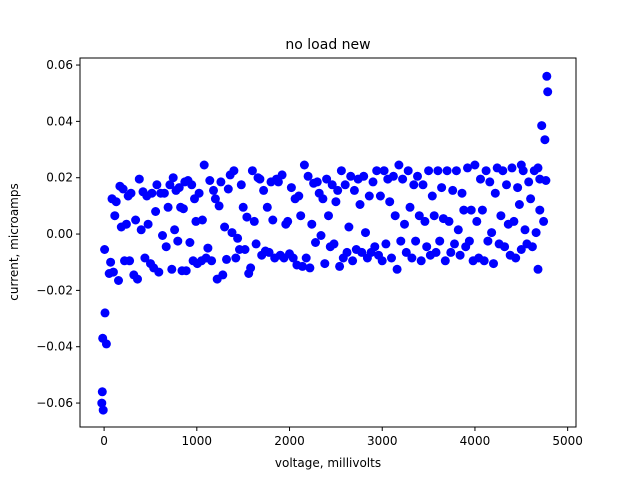 This screenshot has height=480, width=640. I want to click on x-tick-label: 4000, so click(475, 441).